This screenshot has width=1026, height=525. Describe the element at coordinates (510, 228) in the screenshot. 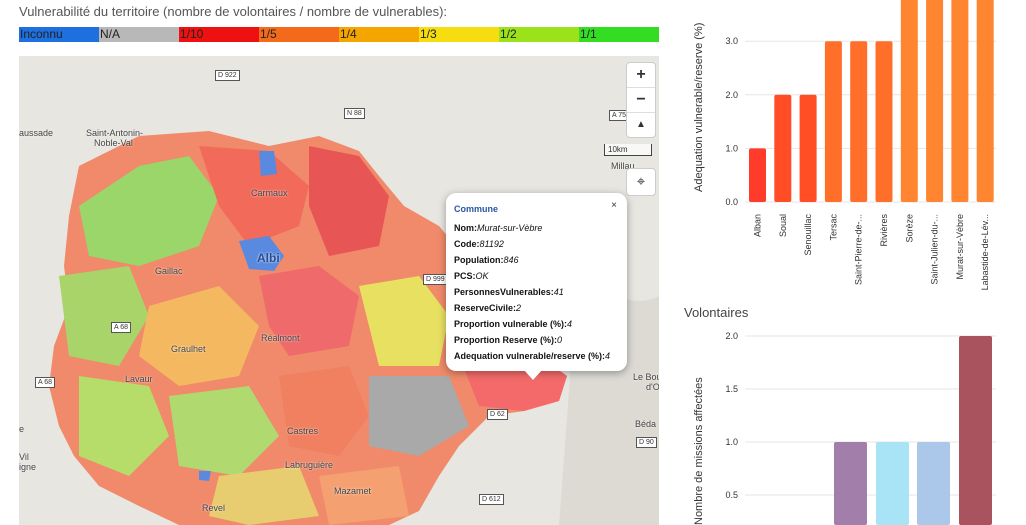

I see `popup-value: Murat-sur-Vèbre` at that location.